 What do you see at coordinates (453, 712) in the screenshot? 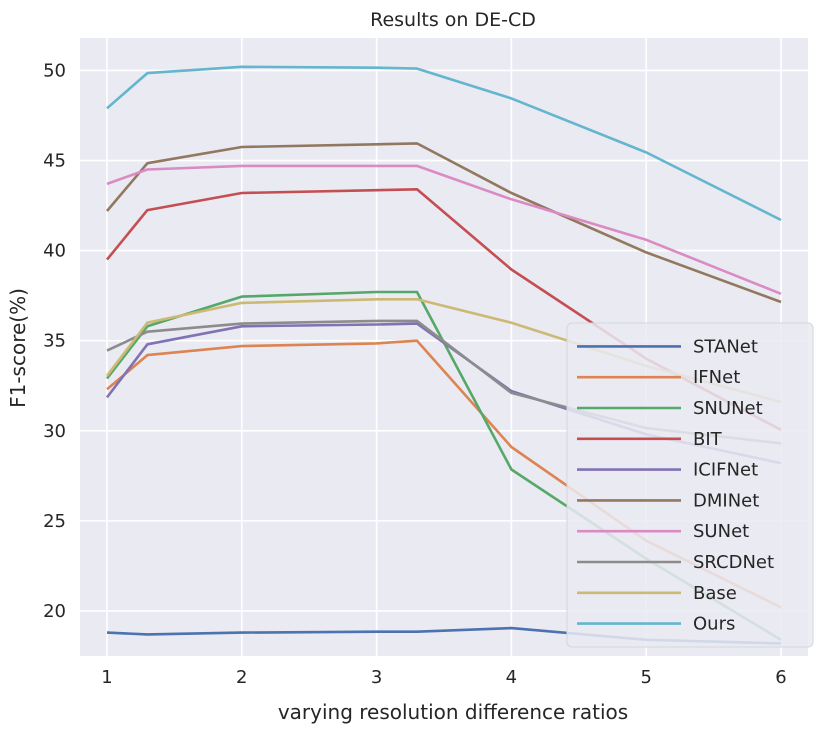
I see `x-axis-label: varying resolution difference ratios` at bounding box center [453, 712].